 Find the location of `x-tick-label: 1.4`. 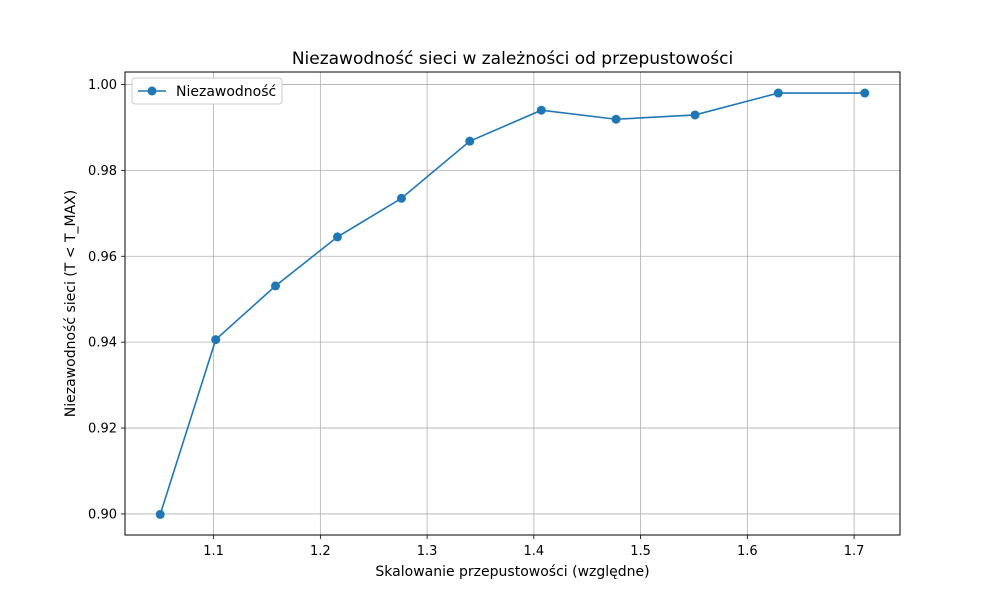

x-tick-label: 1.4 is located at coordinates (534, 551).